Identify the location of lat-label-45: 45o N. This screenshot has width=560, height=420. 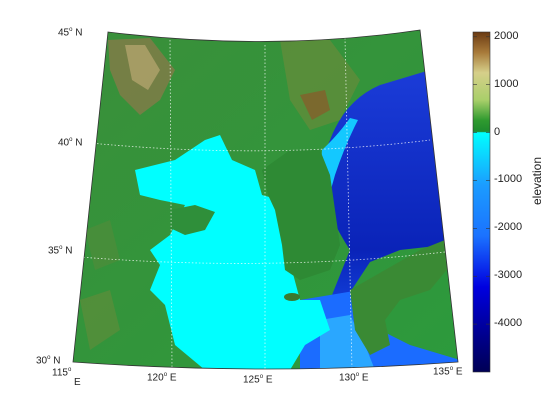
(70, 33).